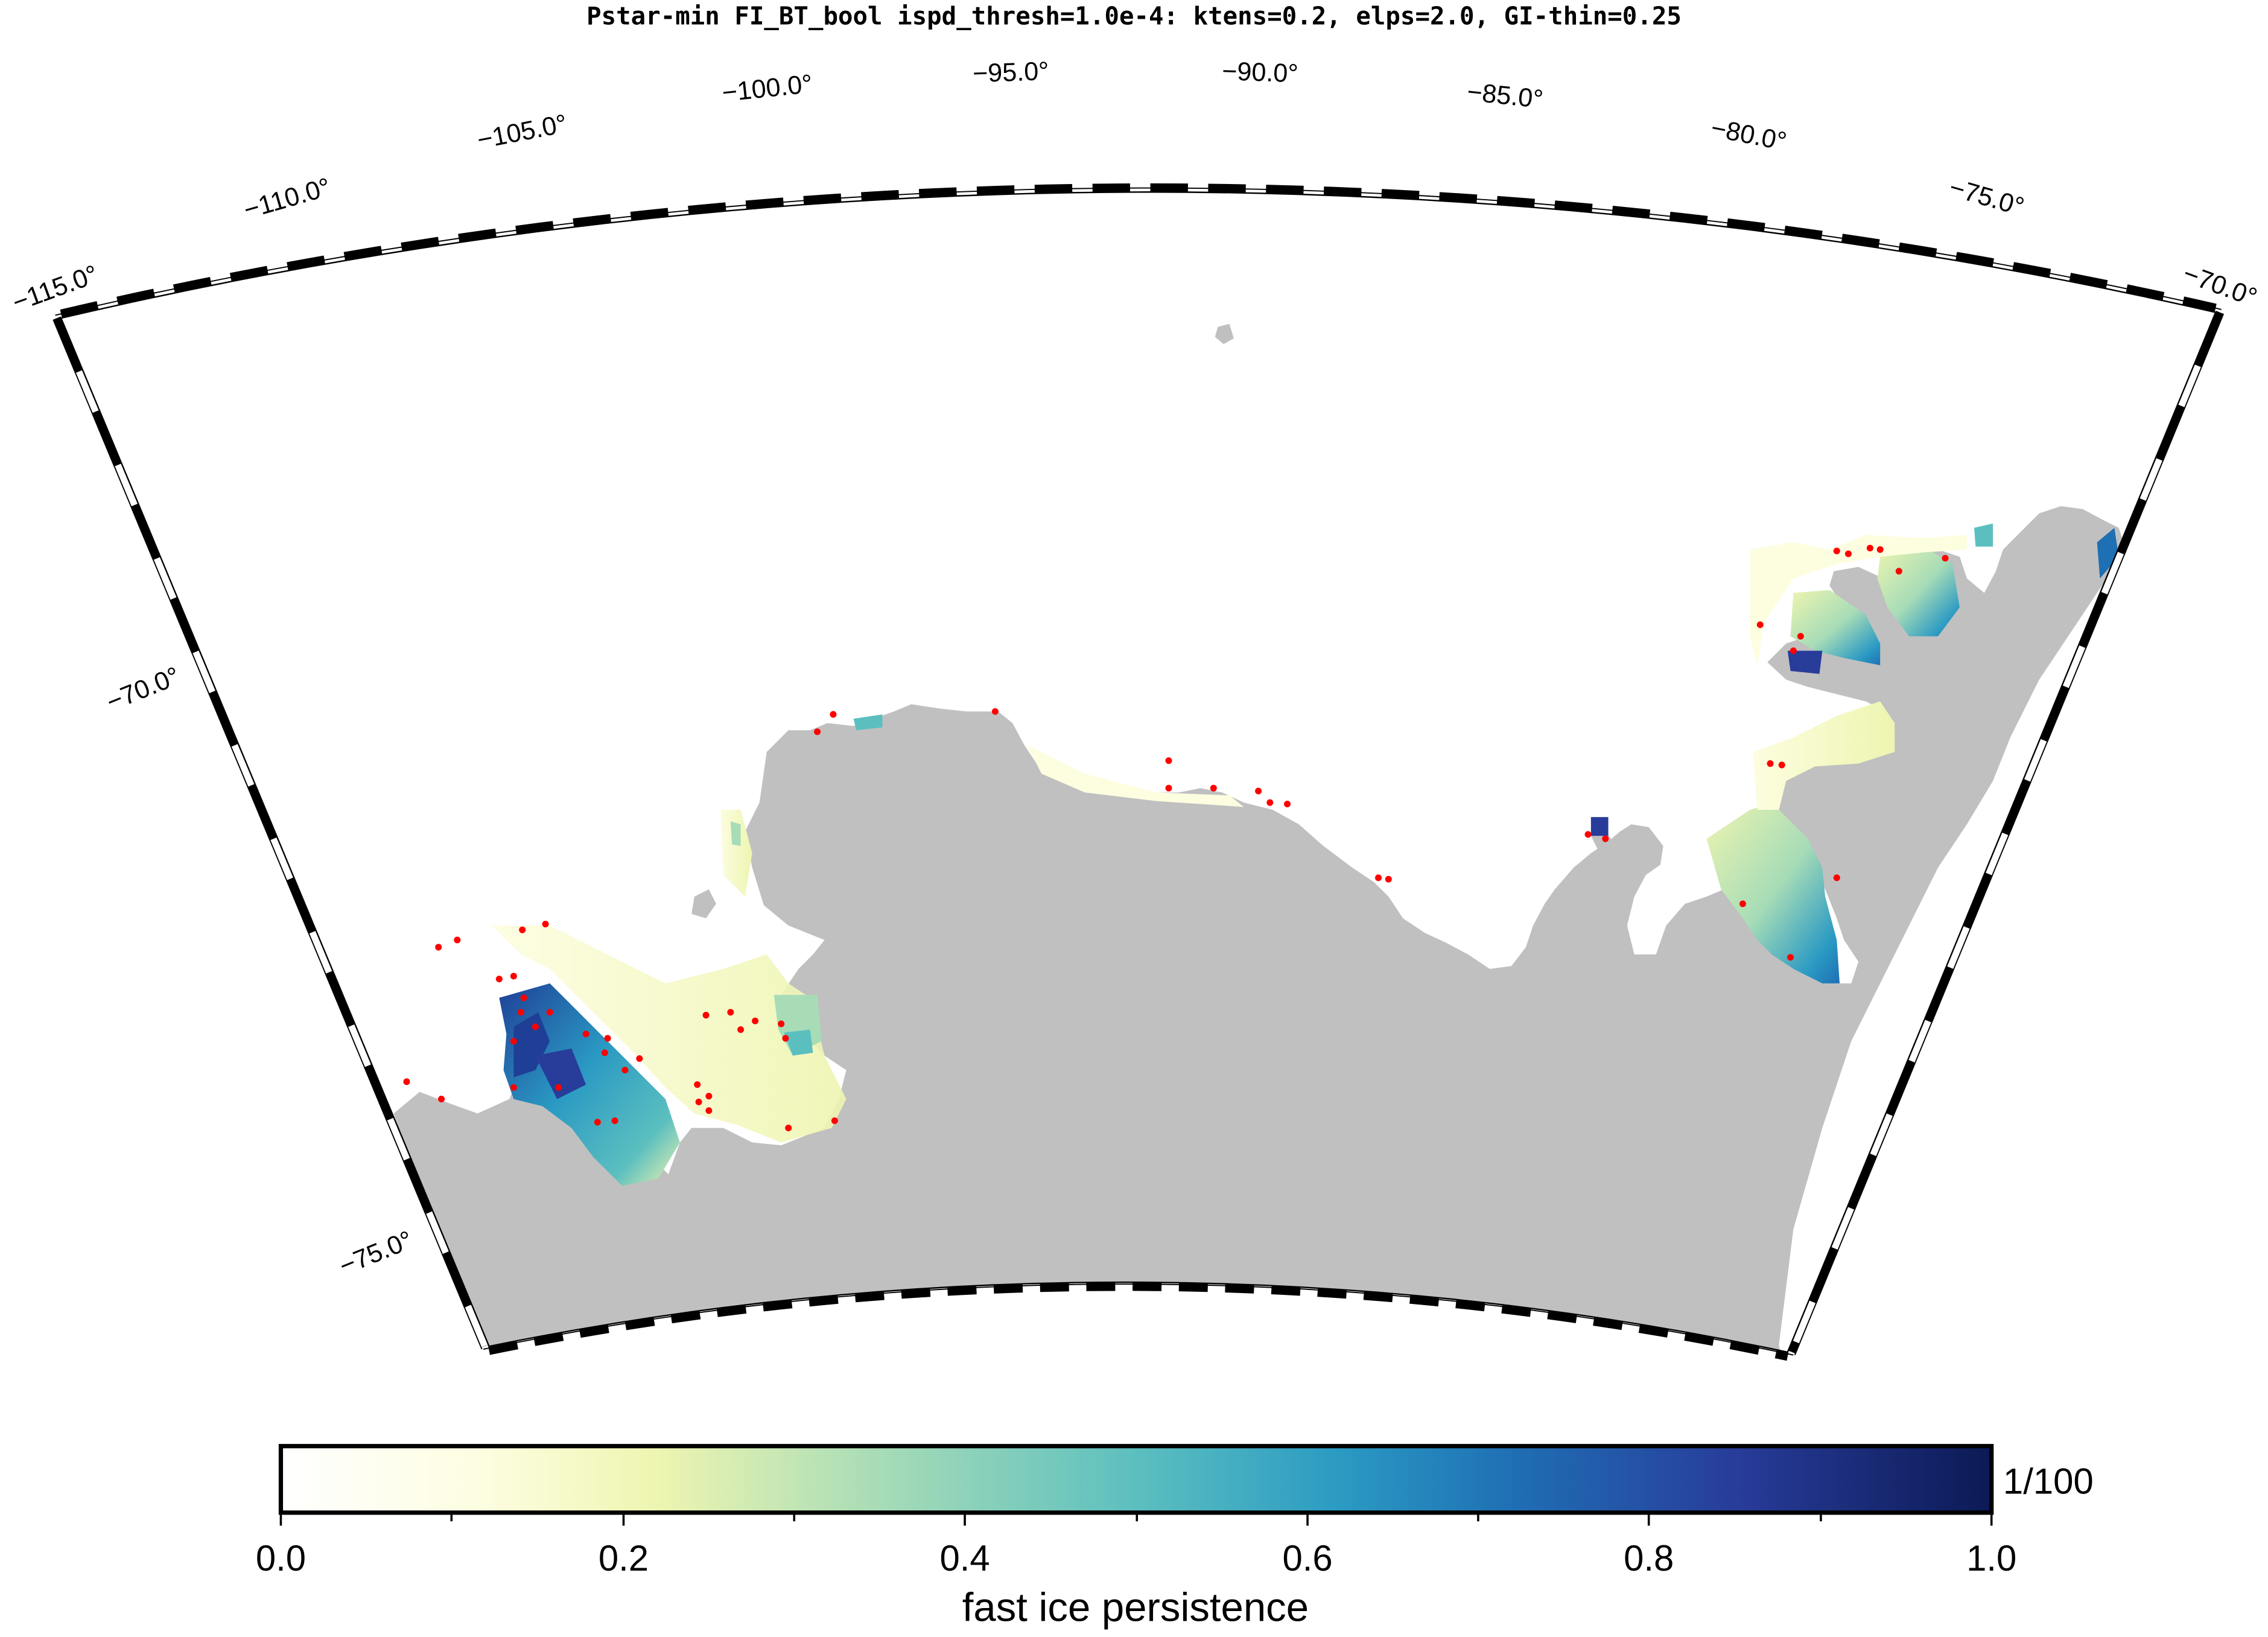 The height and width of the screenshot is (1637, 2268). I want to click on colorbar-tick-label: 0.4, so click(964, 1558).